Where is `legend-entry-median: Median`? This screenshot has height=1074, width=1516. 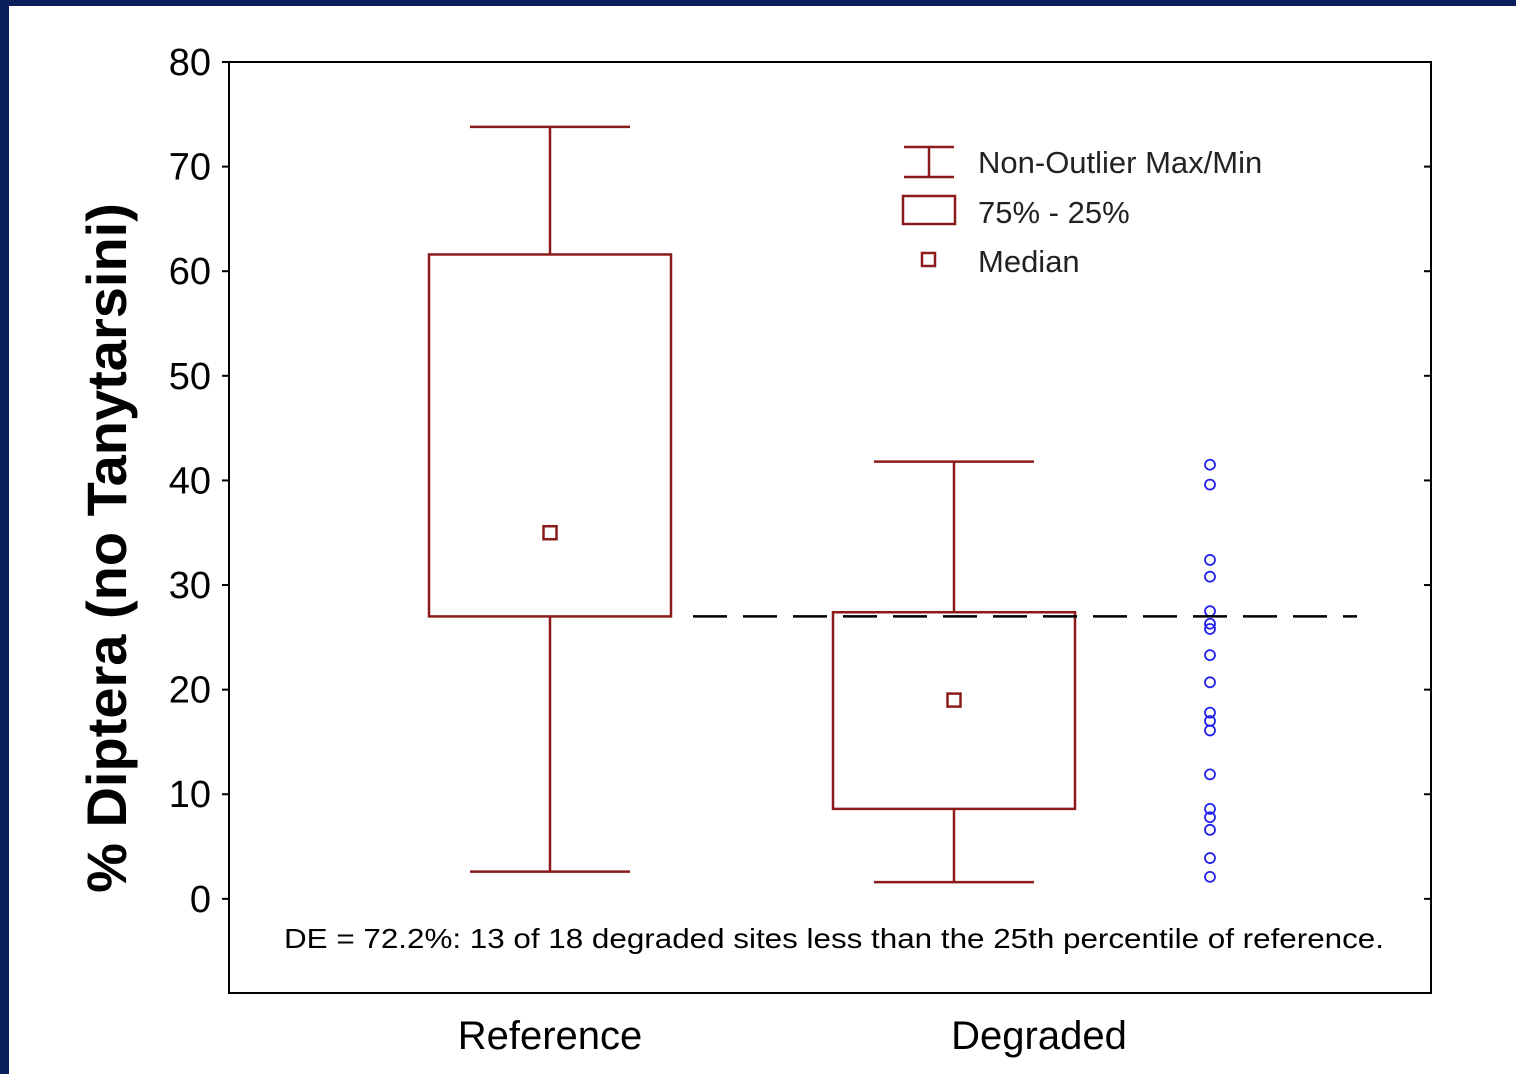 legend-entry-median: Median is located at coordinates (1029, 261).